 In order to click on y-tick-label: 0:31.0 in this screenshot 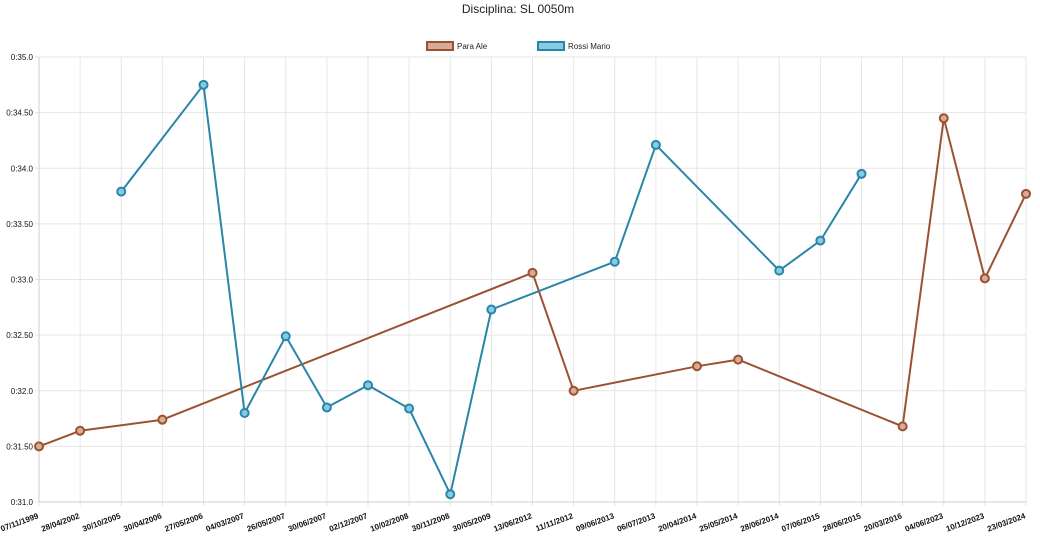, I will do `click(22, 502)`.